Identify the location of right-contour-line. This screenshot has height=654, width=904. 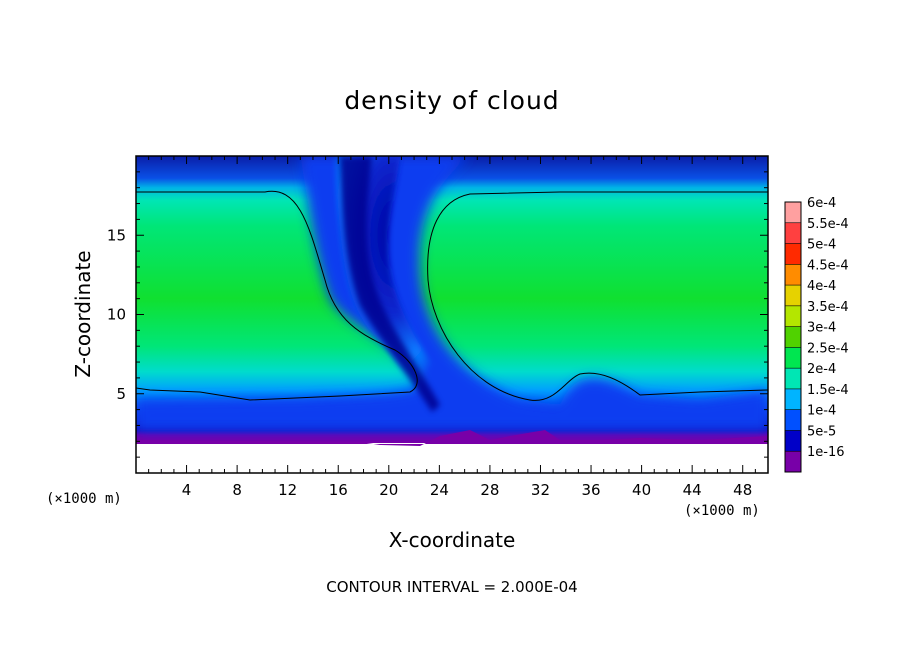
(597, 296).